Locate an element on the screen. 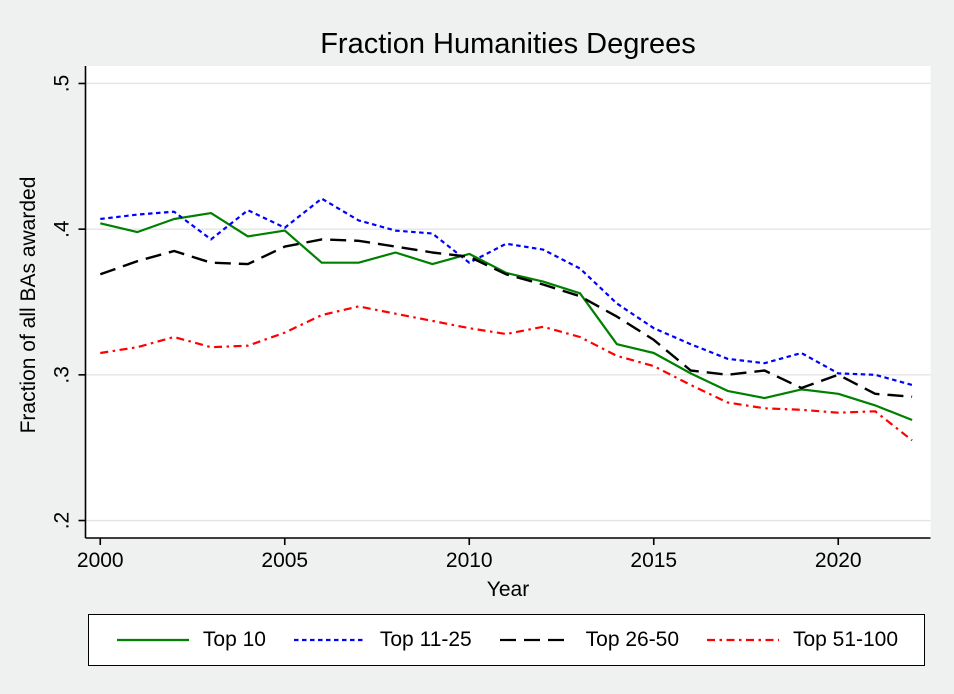  x-tick-label: 2020 is located at coordinates (838, 560).